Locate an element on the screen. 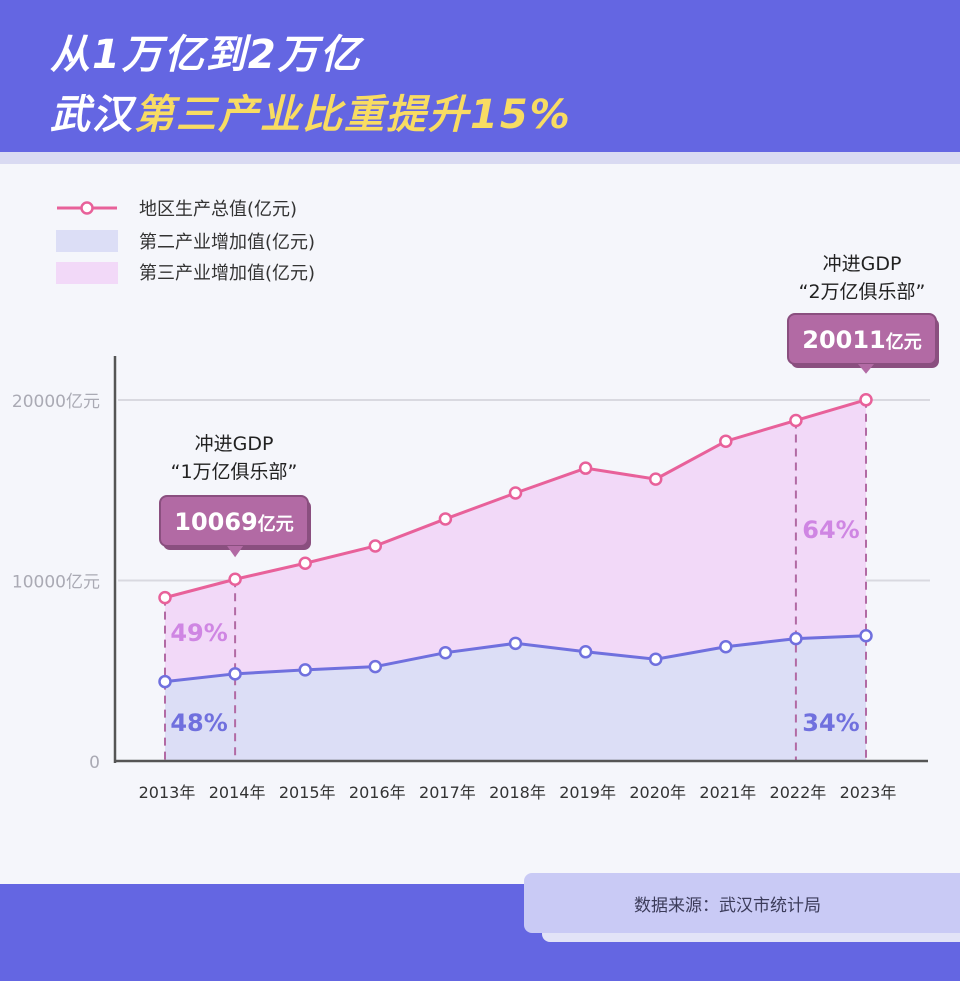 This screenshot has width=960, height=981. x-tick-label: 2014年 is located at coordinates (237, 792).